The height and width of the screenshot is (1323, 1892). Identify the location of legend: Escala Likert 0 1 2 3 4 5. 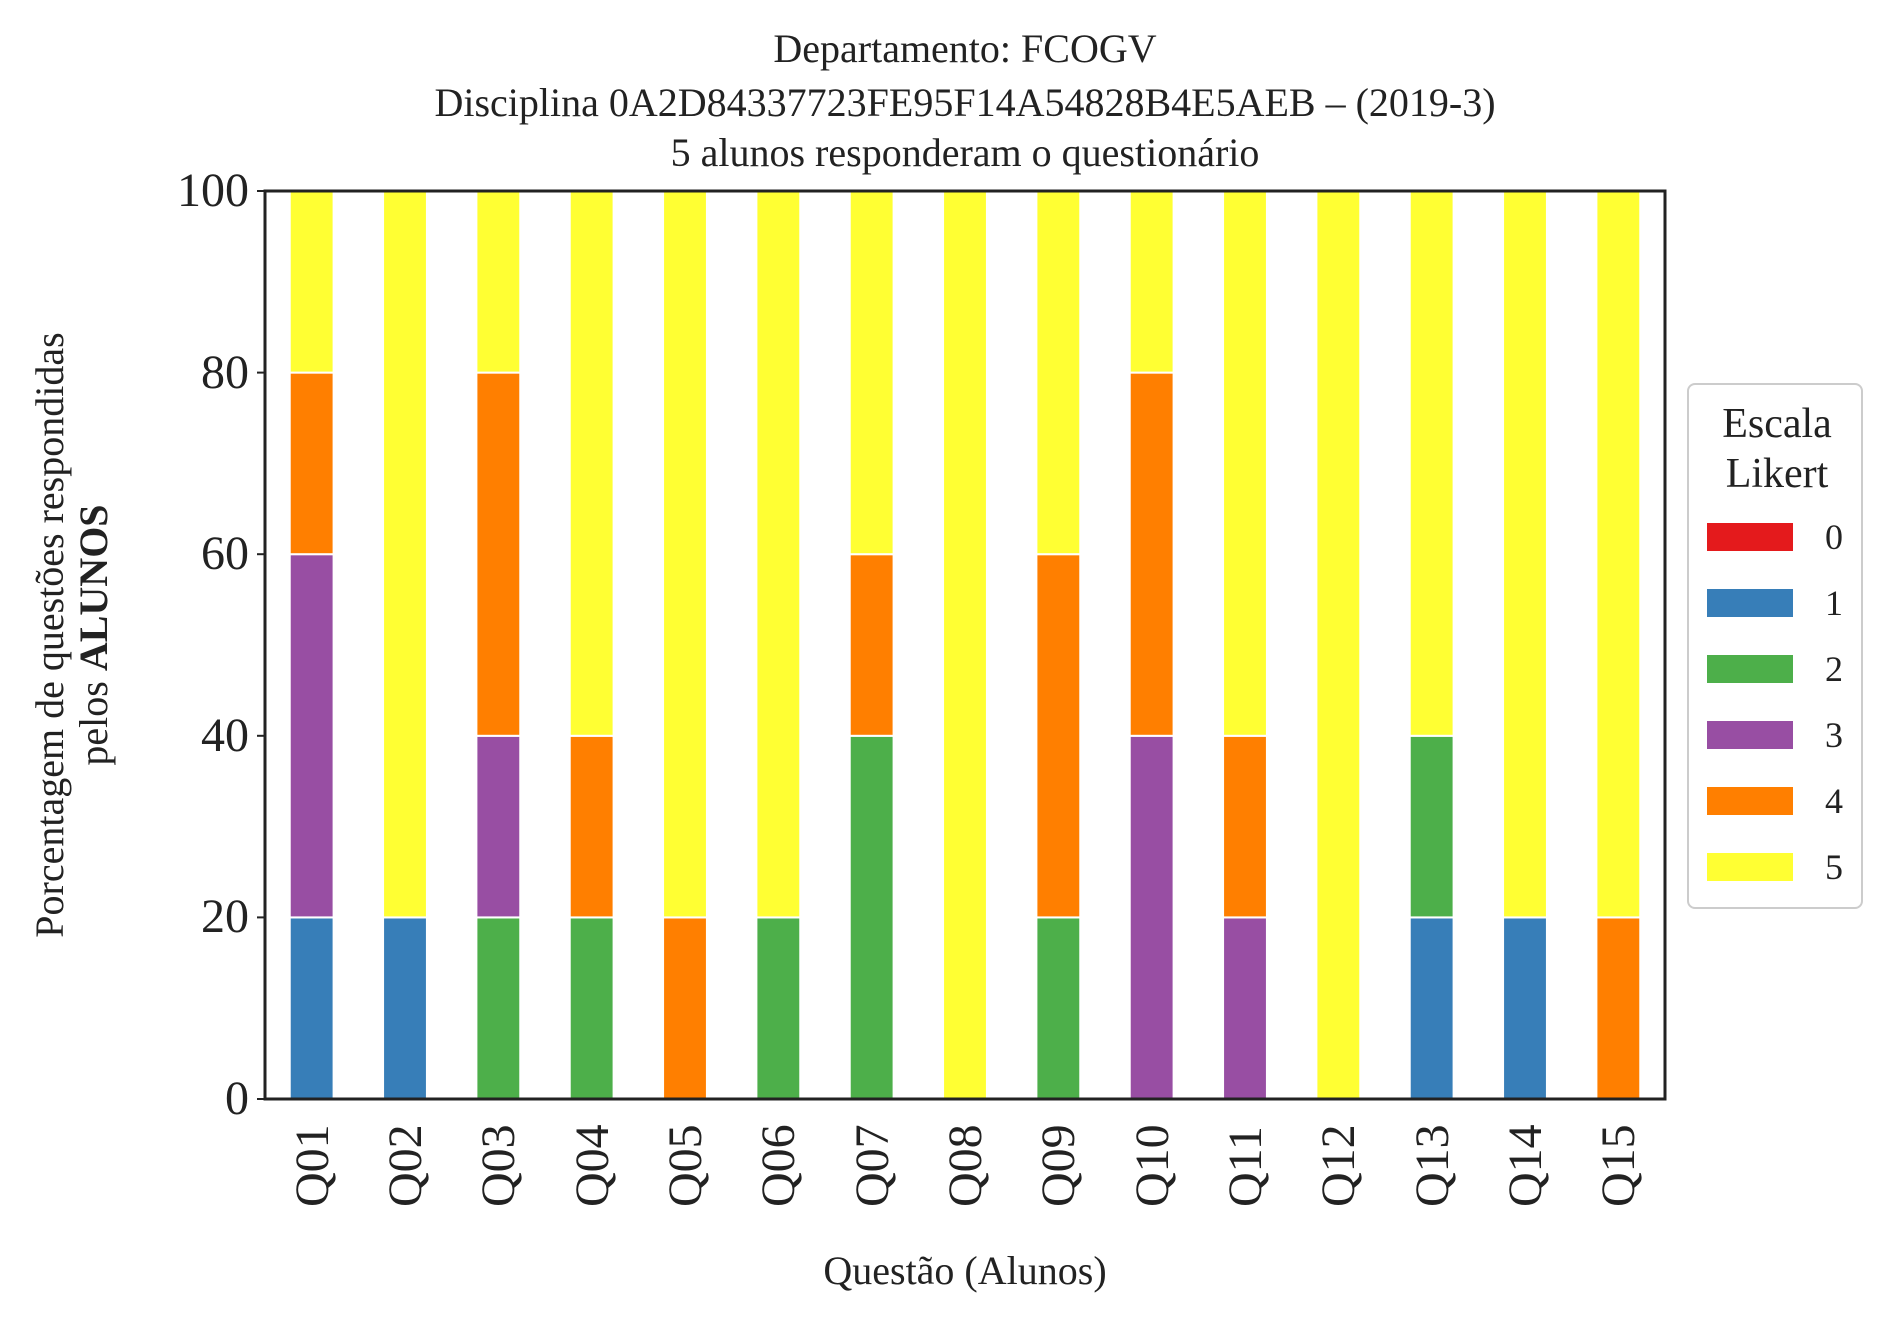
(1775, 646).